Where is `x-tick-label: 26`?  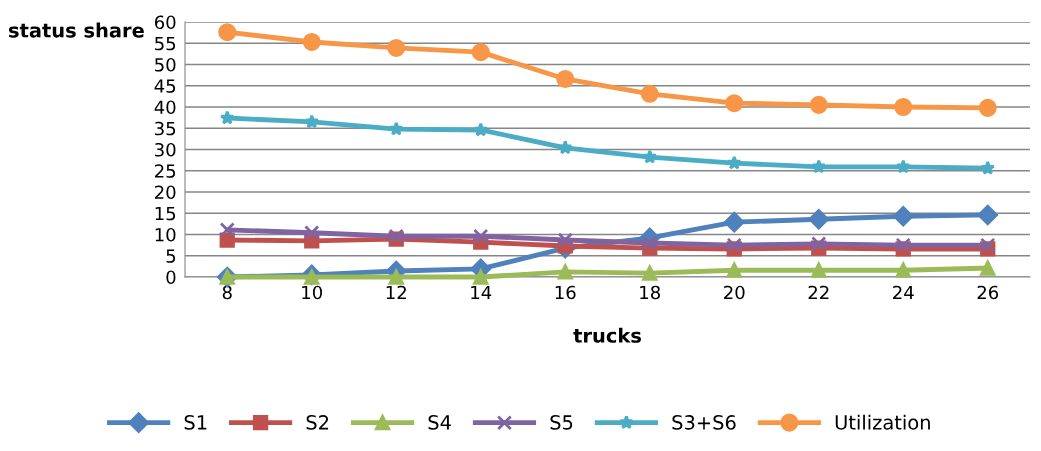
x-tick-label: 26 is located at coordinates (988, 292).